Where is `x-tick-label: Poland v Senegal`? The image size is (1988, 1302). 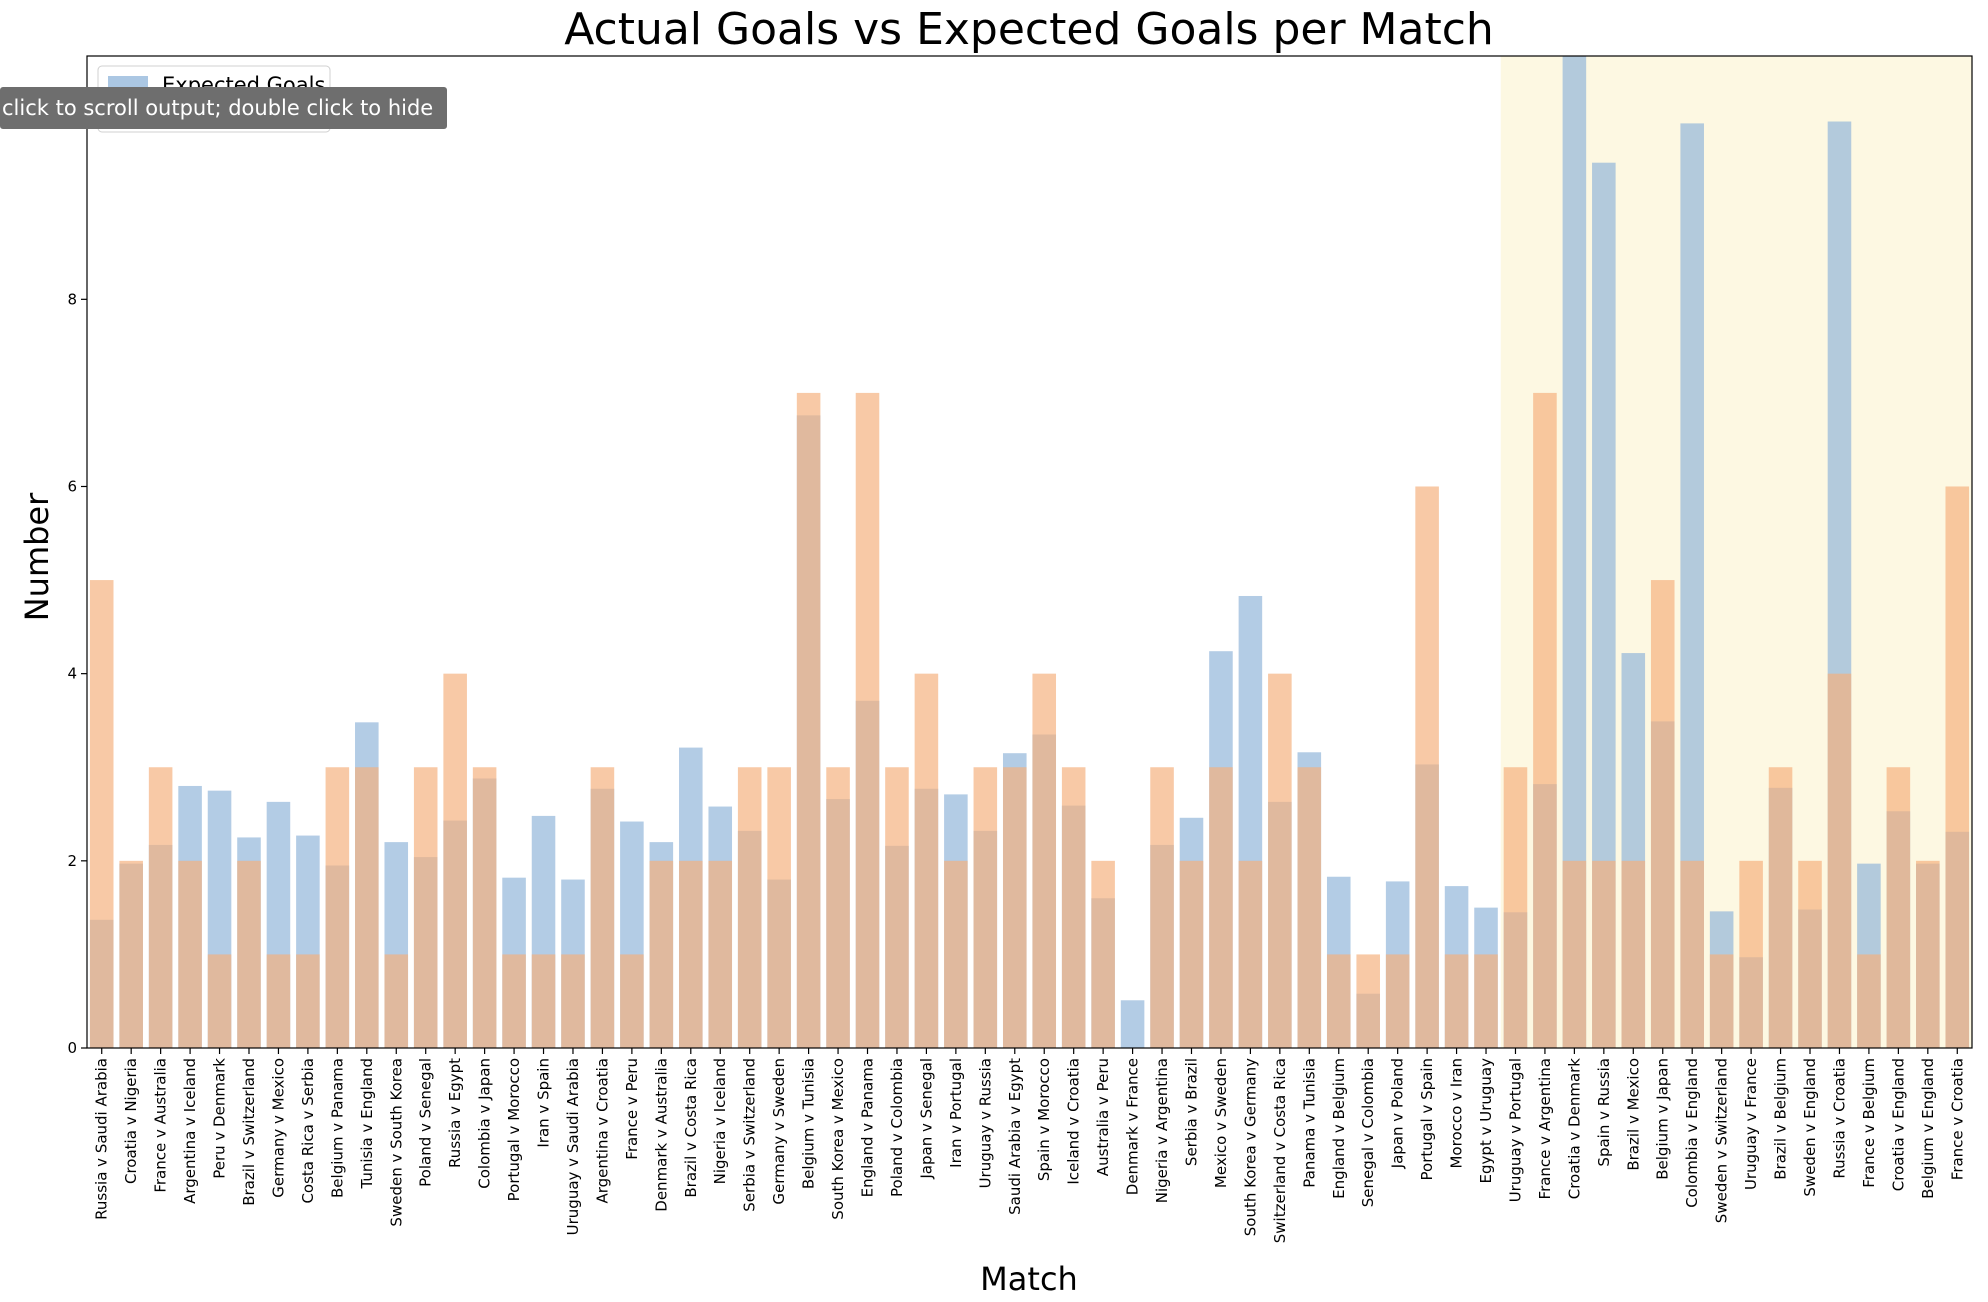
x-tick-label: Poland v Senegal is located at coordinates (426, 1122).